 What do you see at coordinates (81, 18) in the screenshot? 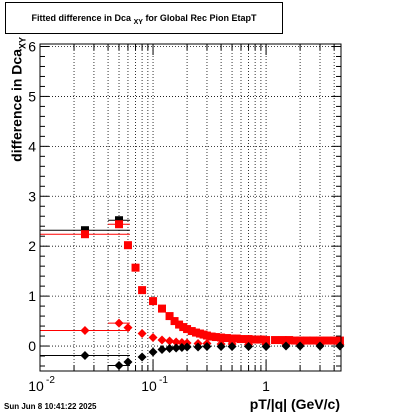
I see `title-main: Fitted difference in Dca` at bounding box center [81, 18].